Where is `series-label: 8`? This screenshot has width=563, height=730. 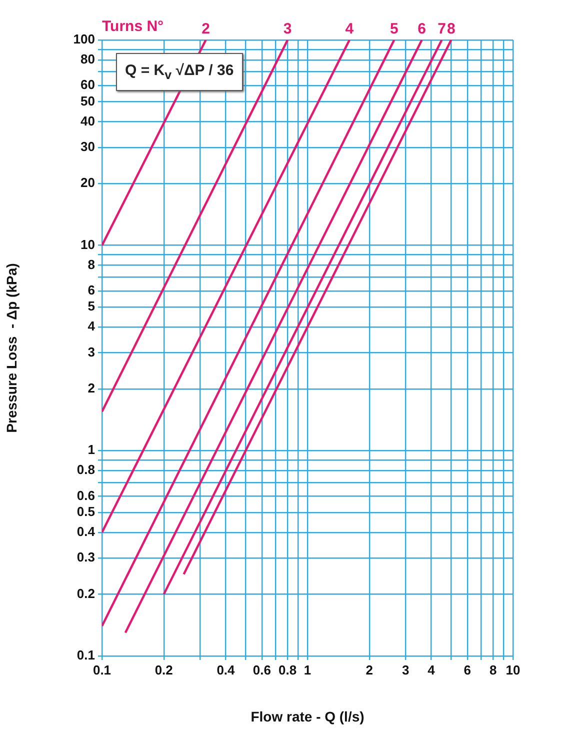
series-label: 8 is located at coordinates (451, 29).